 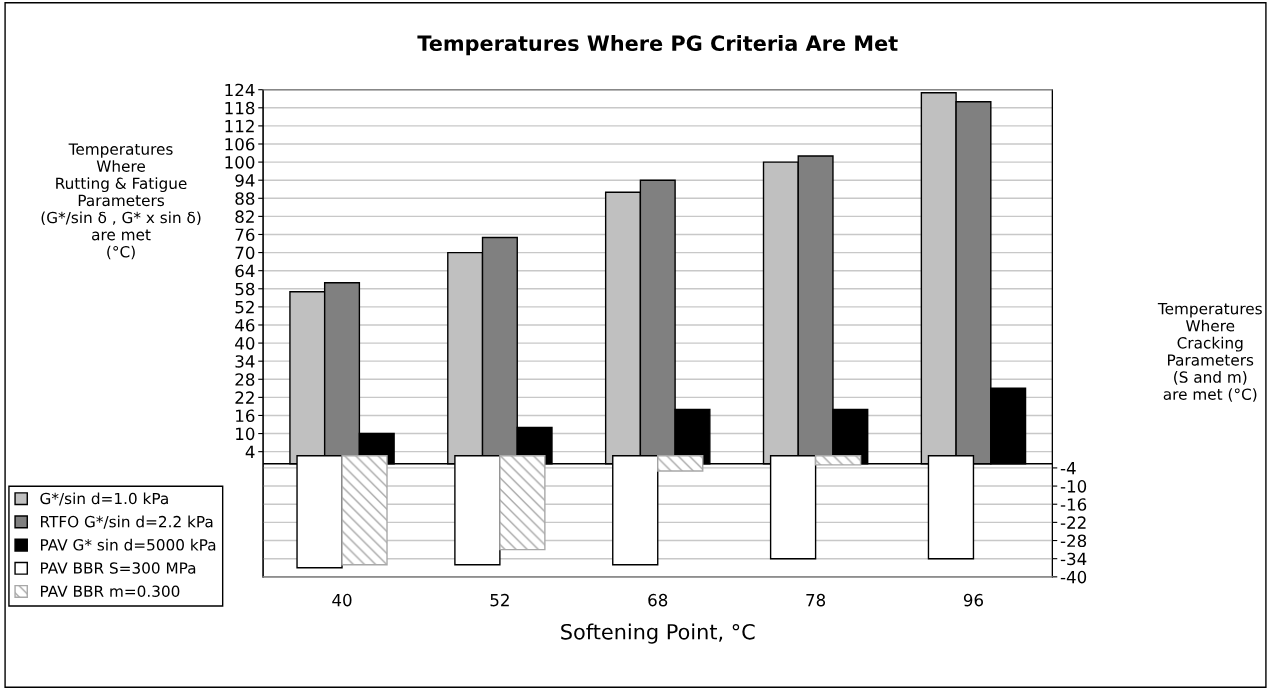 What do you see at coordinates (342, 600) in the screenshot?
I see `x-tick-label: 40` at bounding box center [342, 600].